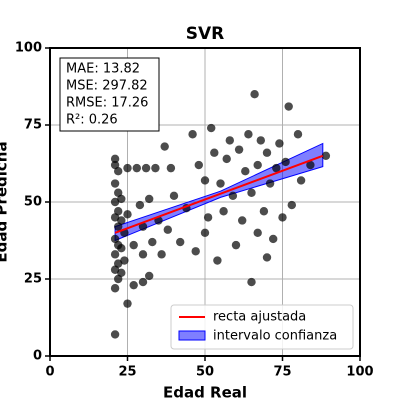 Image resolution: width=400 pixels, height=400 pixels. I want to click on y-tick-label: 75, so click(33, 125).